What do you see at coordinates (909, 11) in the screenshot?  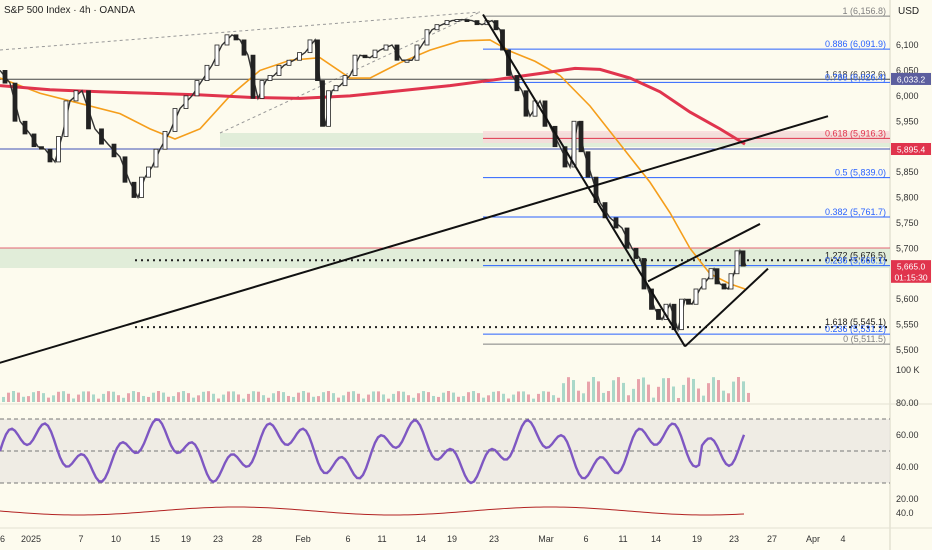 I see `currency-label: USD` at bounding box center [909, 11].